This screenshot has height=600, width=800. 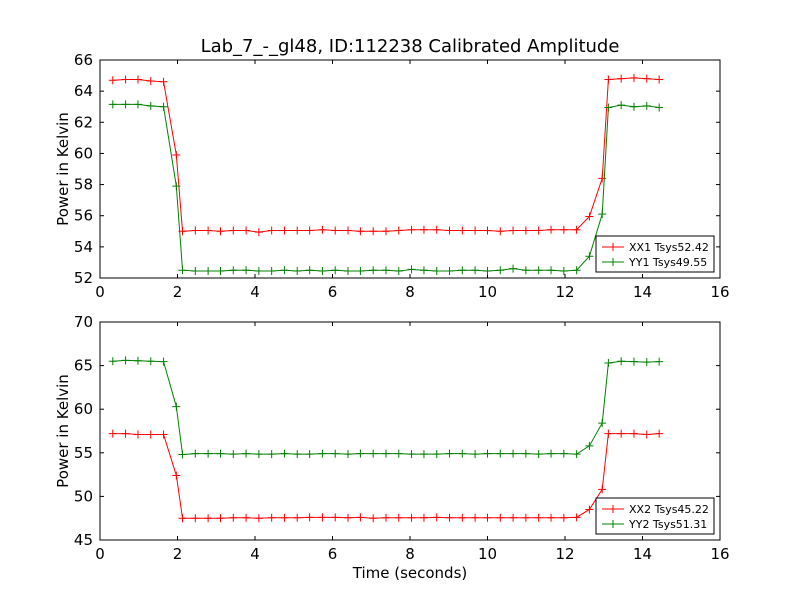 What do you see at coordinates (83, 540) in the screenshot?
I see `y-tick-label: 45` at bounding box center [83, 540].